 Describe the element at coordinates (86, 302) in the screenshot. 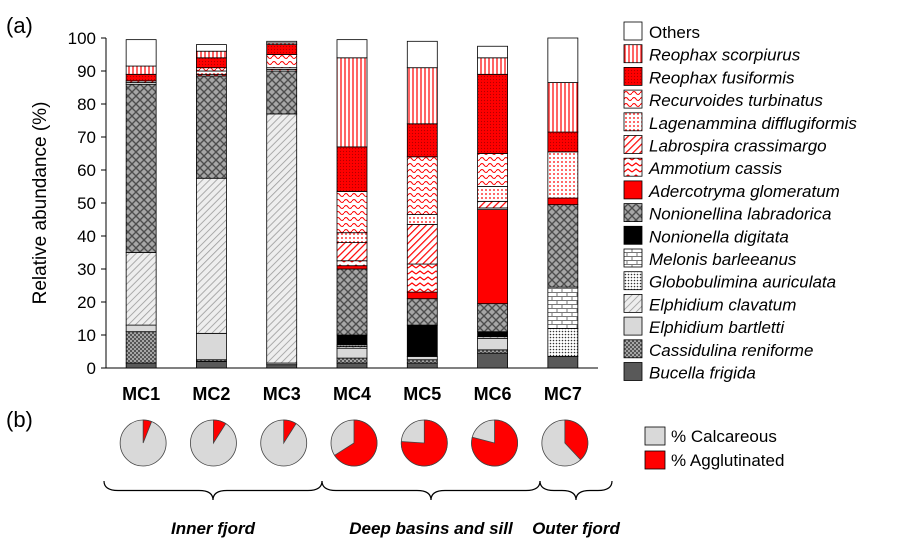

I see `y-tick-label: 20` at that location.